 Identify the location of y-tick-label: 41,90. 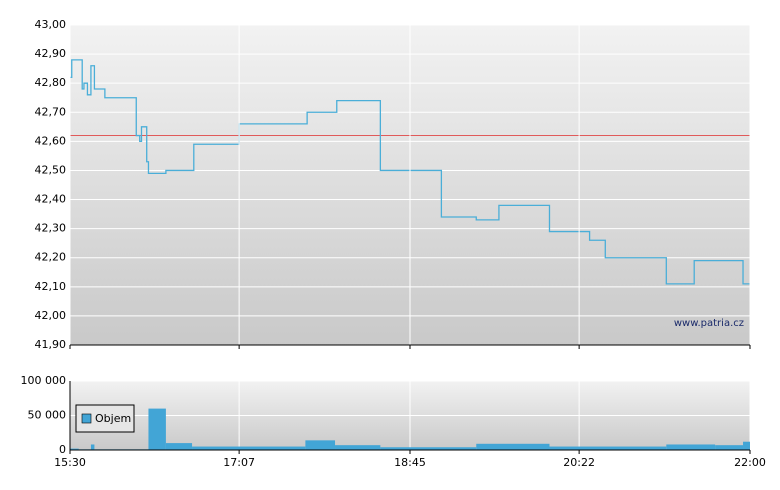
(51, 344).